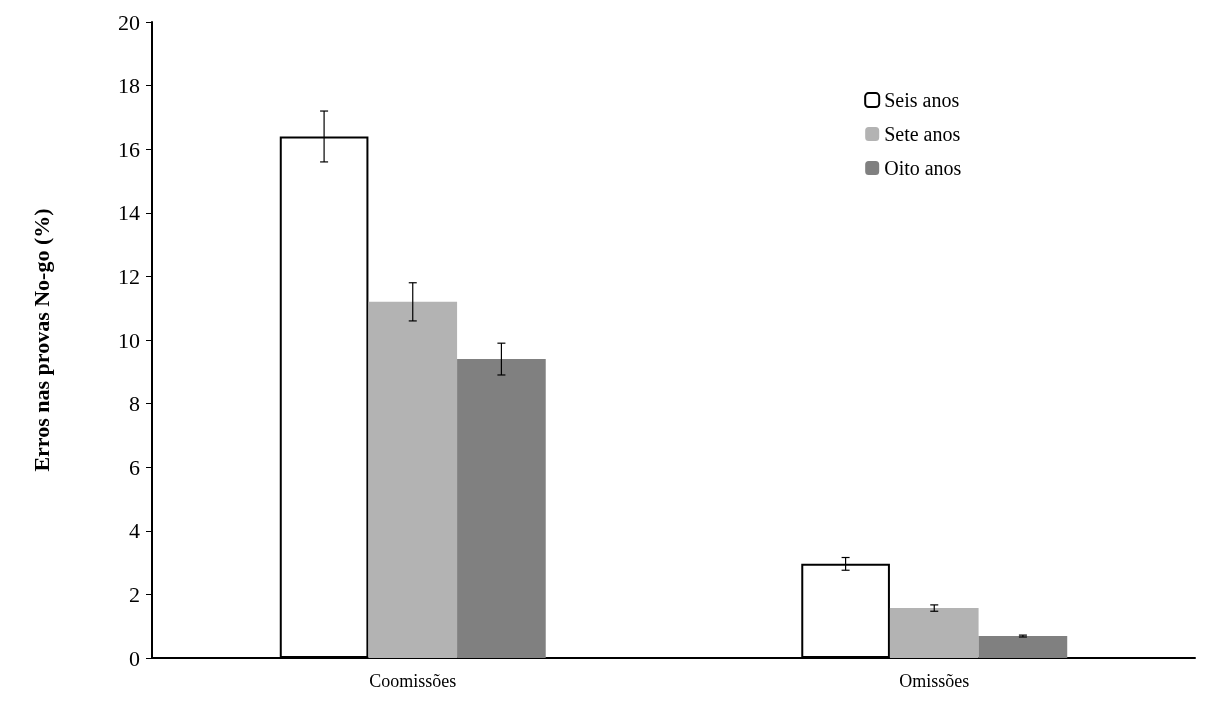 Image resolution: width=1208 pixels, height=709 pixels. What do you see at coordinates (129, 86) in the screenshot?
I see `y-tick-label: 18` at bounding box center [129, 86].